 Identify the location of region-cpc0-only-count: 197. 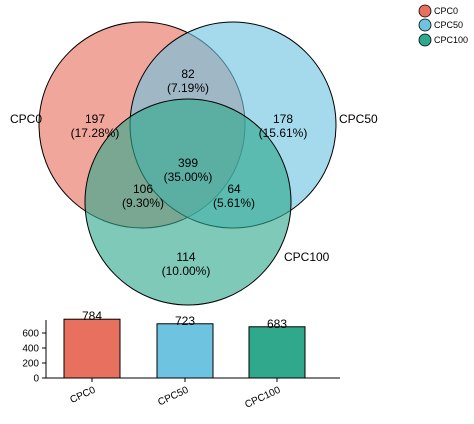
(95, 119).